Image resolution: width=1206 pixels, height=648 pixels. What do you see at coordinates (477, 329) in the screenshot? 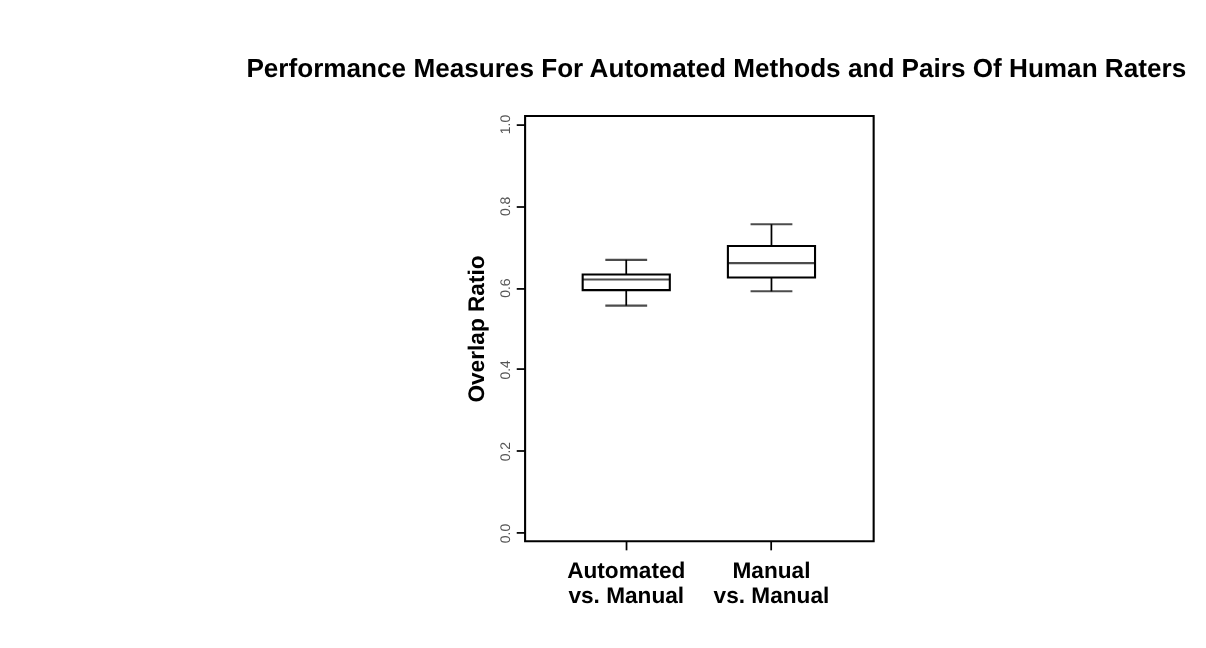
I see `y-axis-title: Overlap Ratio` at bounding box center [477, 329].